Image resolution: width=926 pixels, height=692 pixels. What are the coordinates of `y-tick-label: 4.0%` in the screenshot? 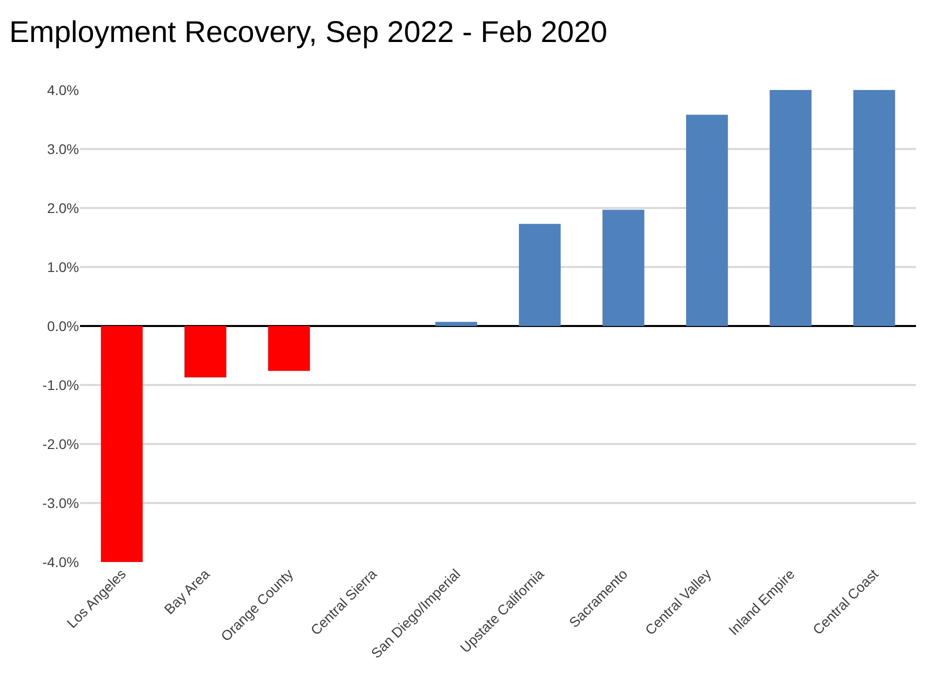 It's located at (63, 90).